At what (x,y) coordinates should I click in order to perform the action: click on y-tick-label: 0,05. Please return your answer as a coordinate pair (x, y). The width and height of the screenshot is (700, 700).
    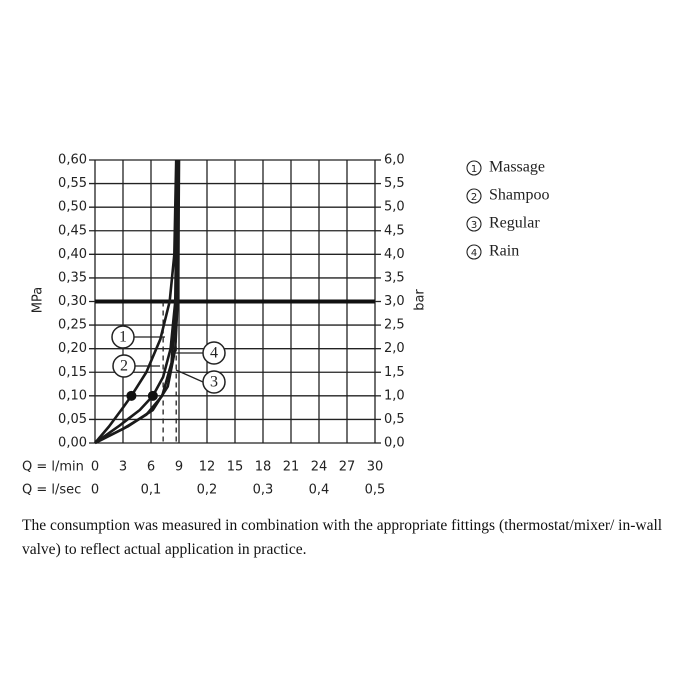
    Looking at the image, I should click on (72, 419).